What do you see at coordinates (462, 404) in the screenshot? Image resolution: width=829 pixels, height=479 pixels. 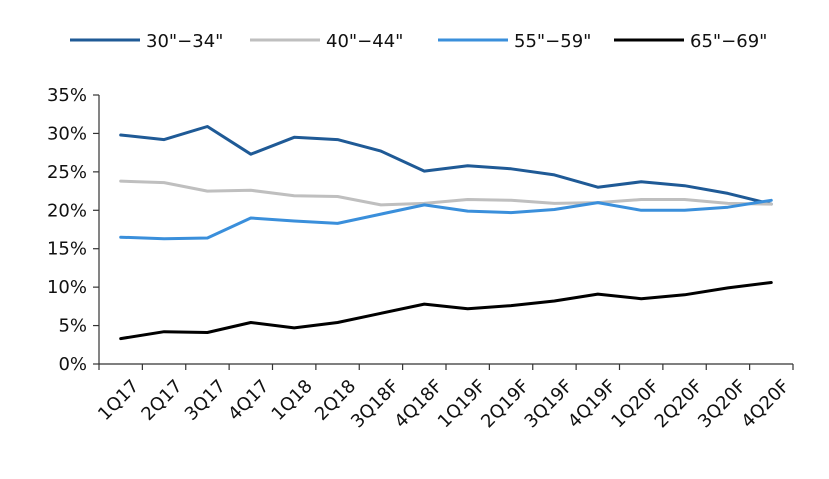 I see `x-tick-label: 1Q19F` at bounding box center [462, 404].